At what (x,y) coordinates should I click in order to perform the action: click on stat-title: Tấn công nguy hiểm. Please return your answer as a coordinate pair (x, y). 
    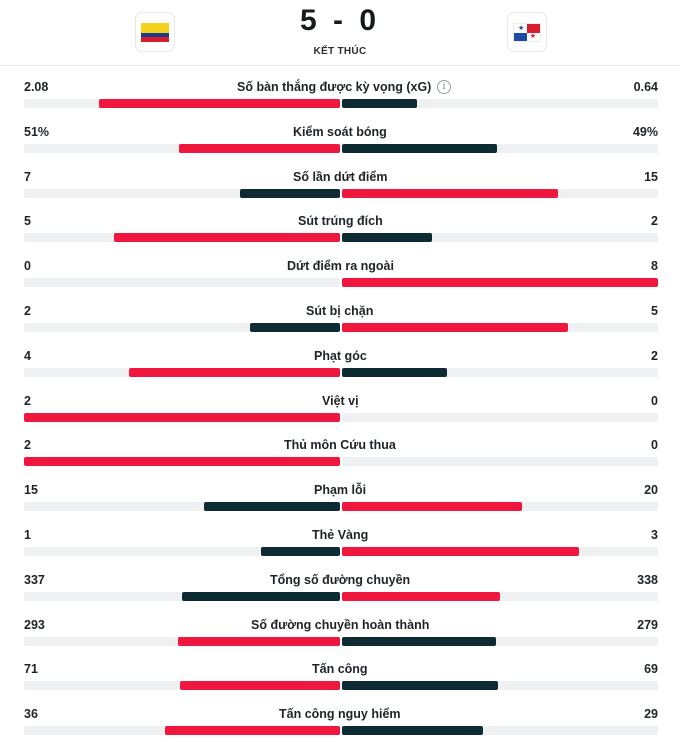
    Looking at the image, I should click on (340, 714).